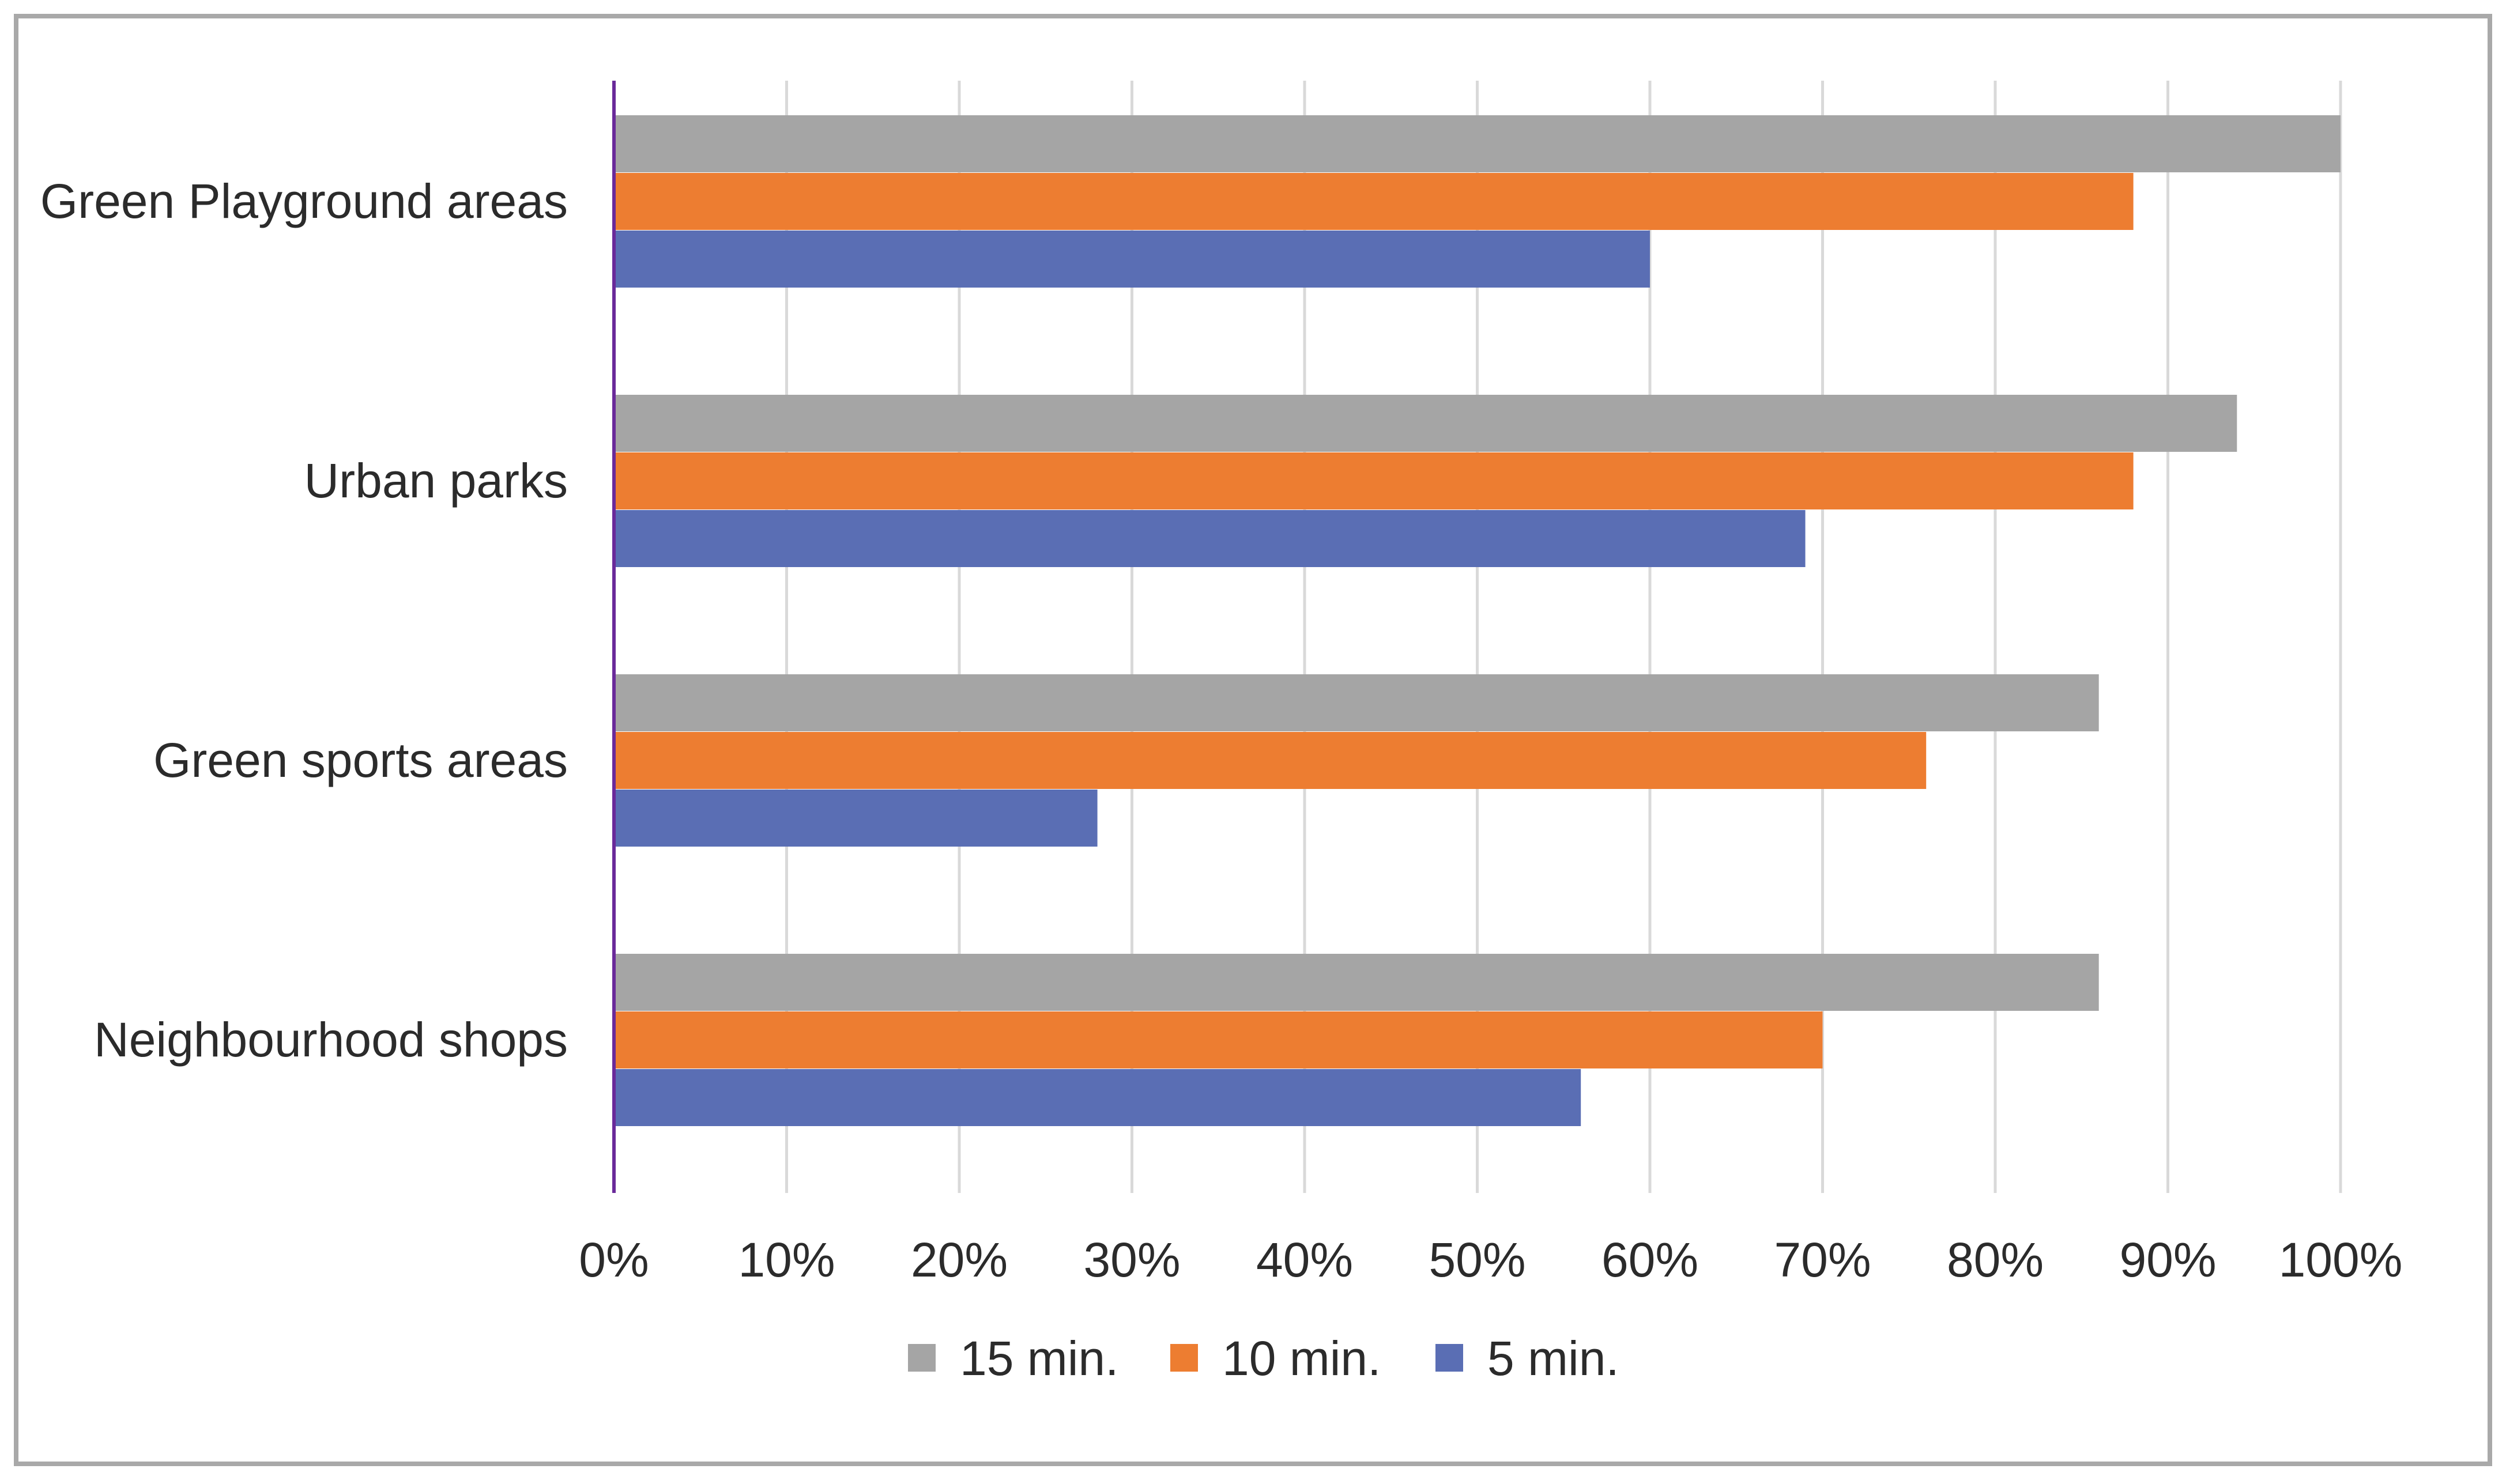  What do you see at coordinates (1210, 538) in the screenshot?
I see `bar-urban-parks-5-min` at bounding box center [1210, 538].